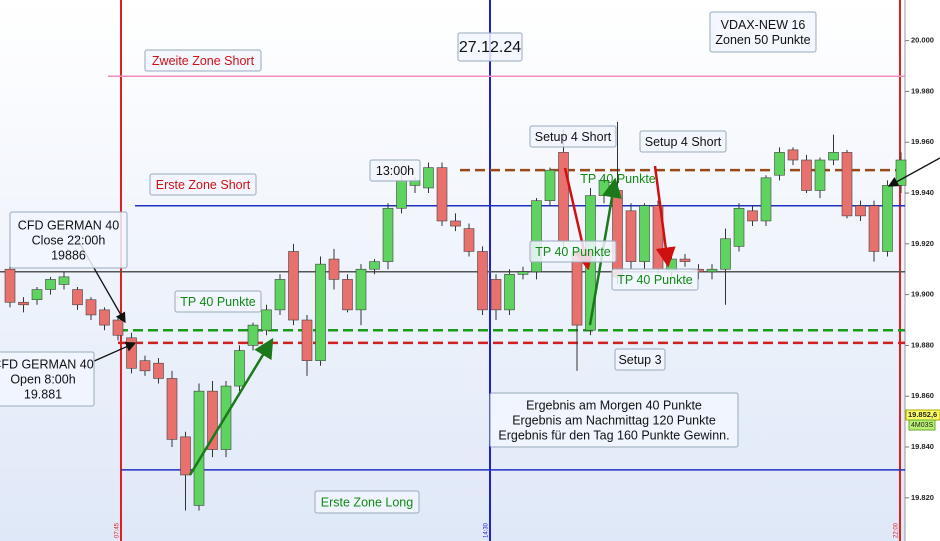 Image resolution: width=940 pixels, height=541 pixels. Describe the element at coordinates (922, 40) in the screenshot. I see `y-tick-label: 20.000` at that location.